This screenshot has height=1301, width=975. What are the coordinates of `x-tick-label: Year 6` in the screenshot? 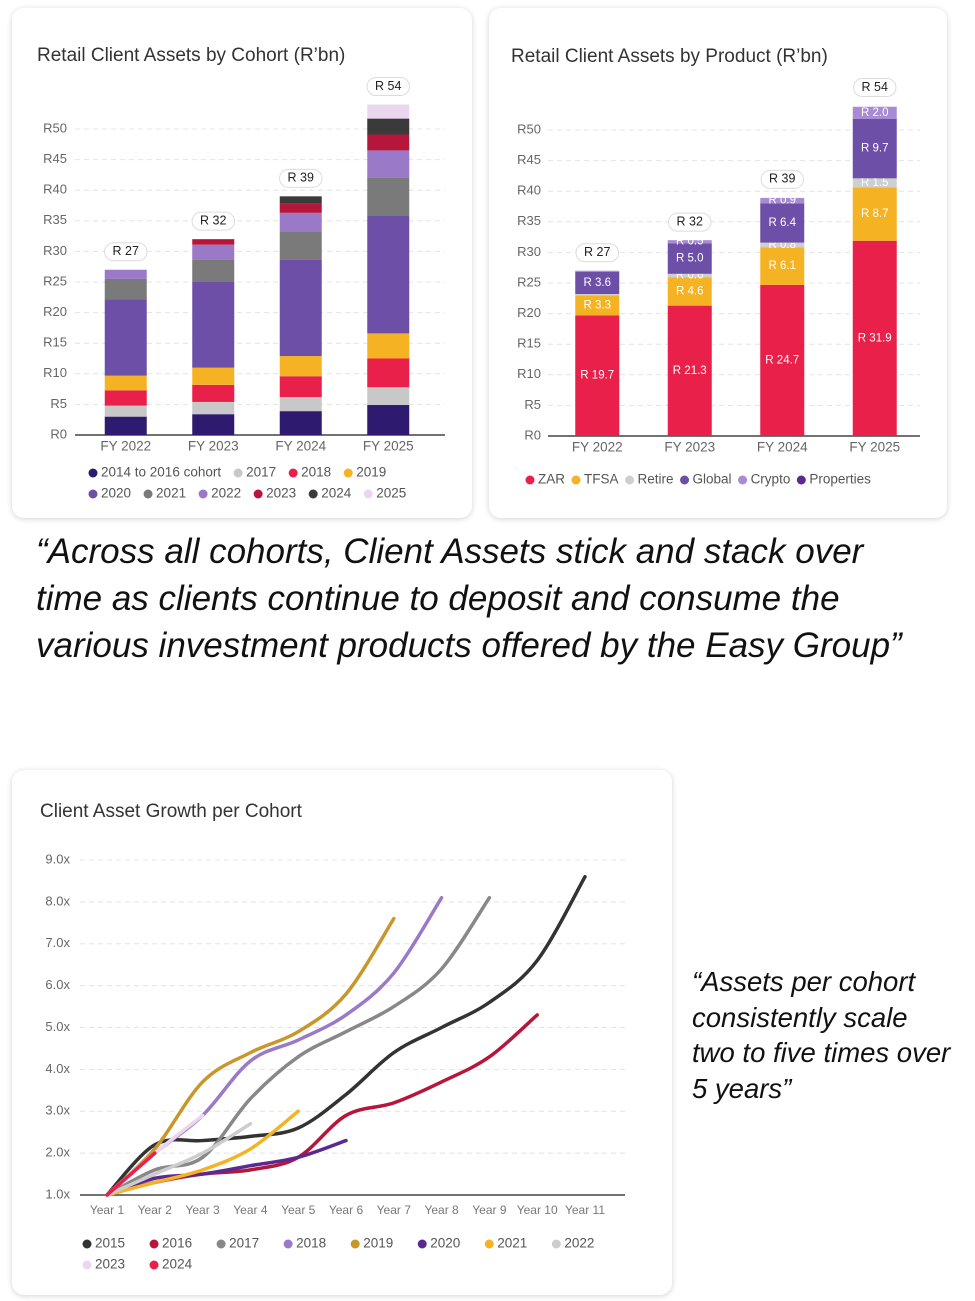 It's located at (346, 1210).